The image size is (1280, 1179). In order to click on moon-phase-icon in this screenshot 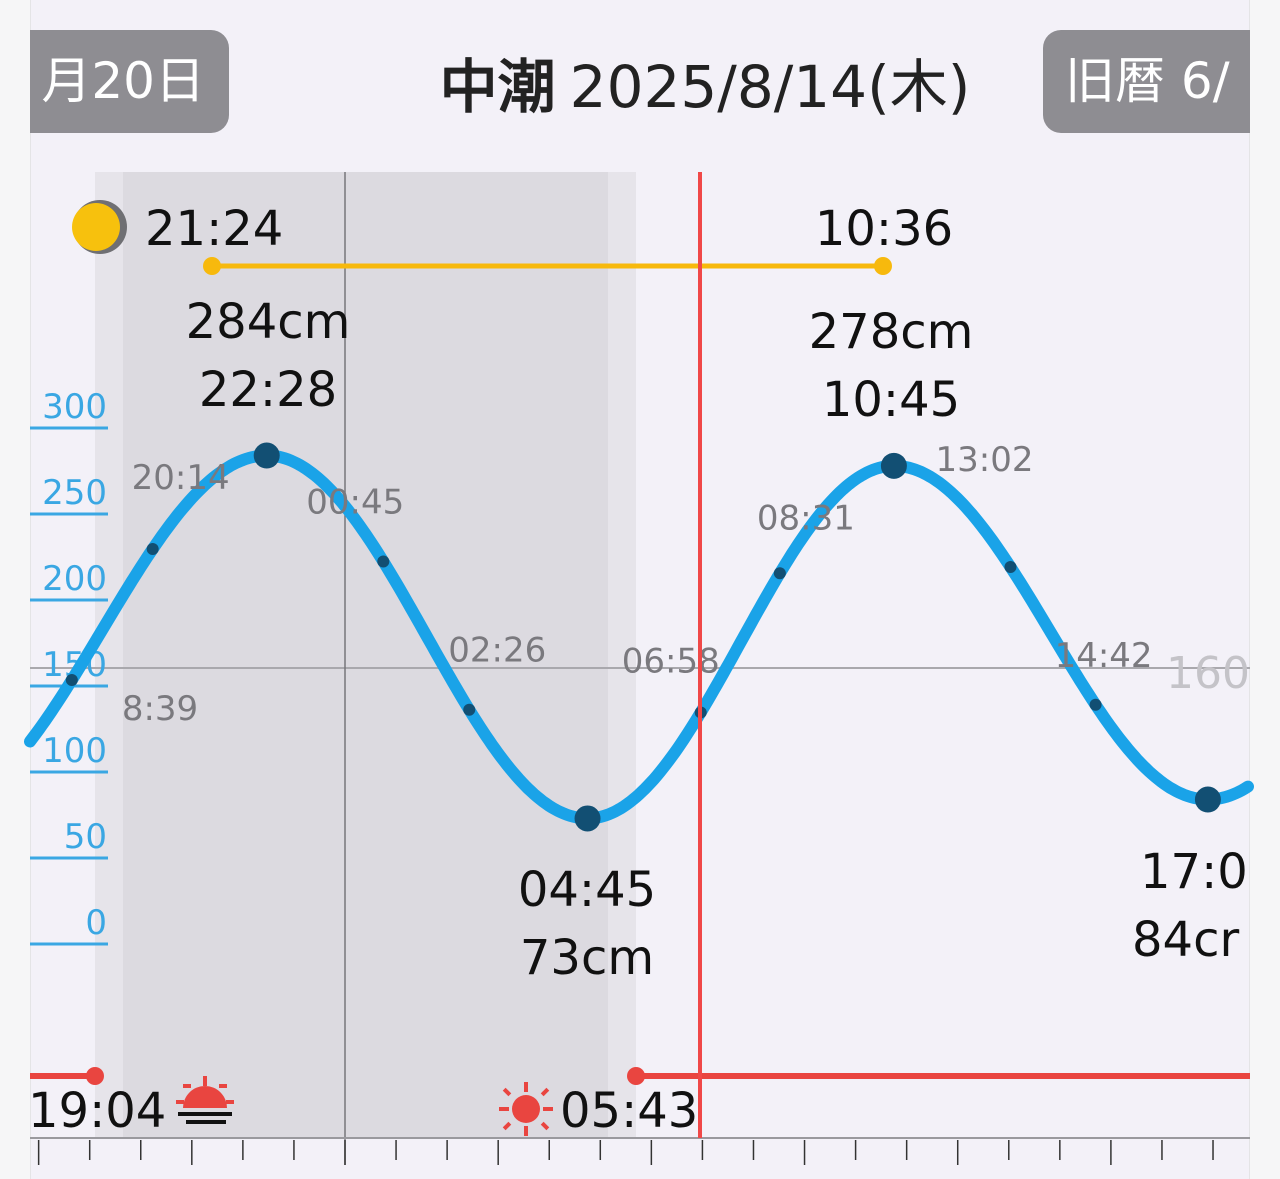, I will do `click(99, 227)`.